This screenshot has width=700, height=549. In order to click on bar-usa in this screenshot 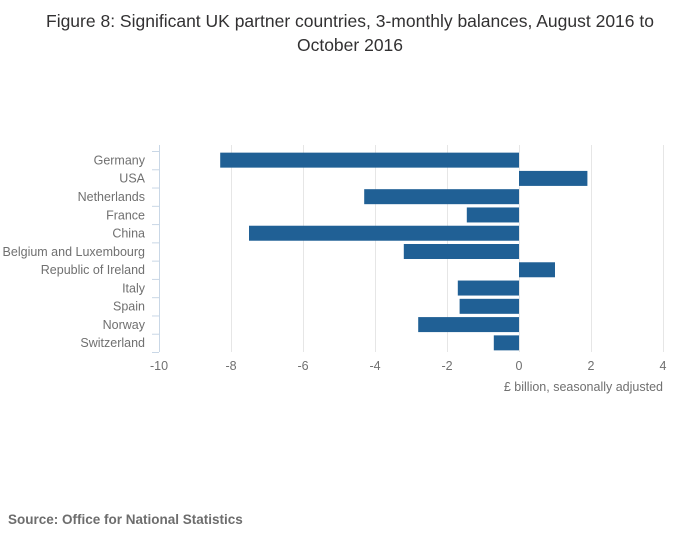, I will do `click(553, 178)`.